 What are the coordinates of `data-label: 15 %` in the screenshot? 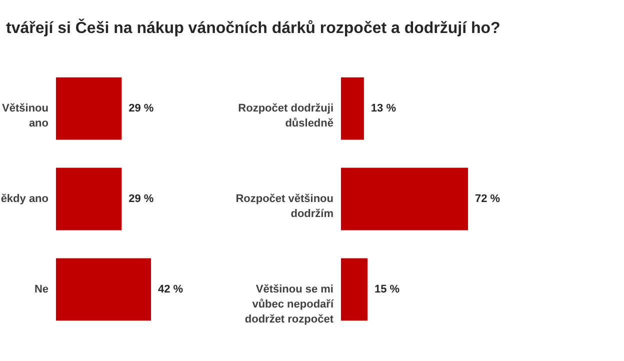 It's located at (387, 289).